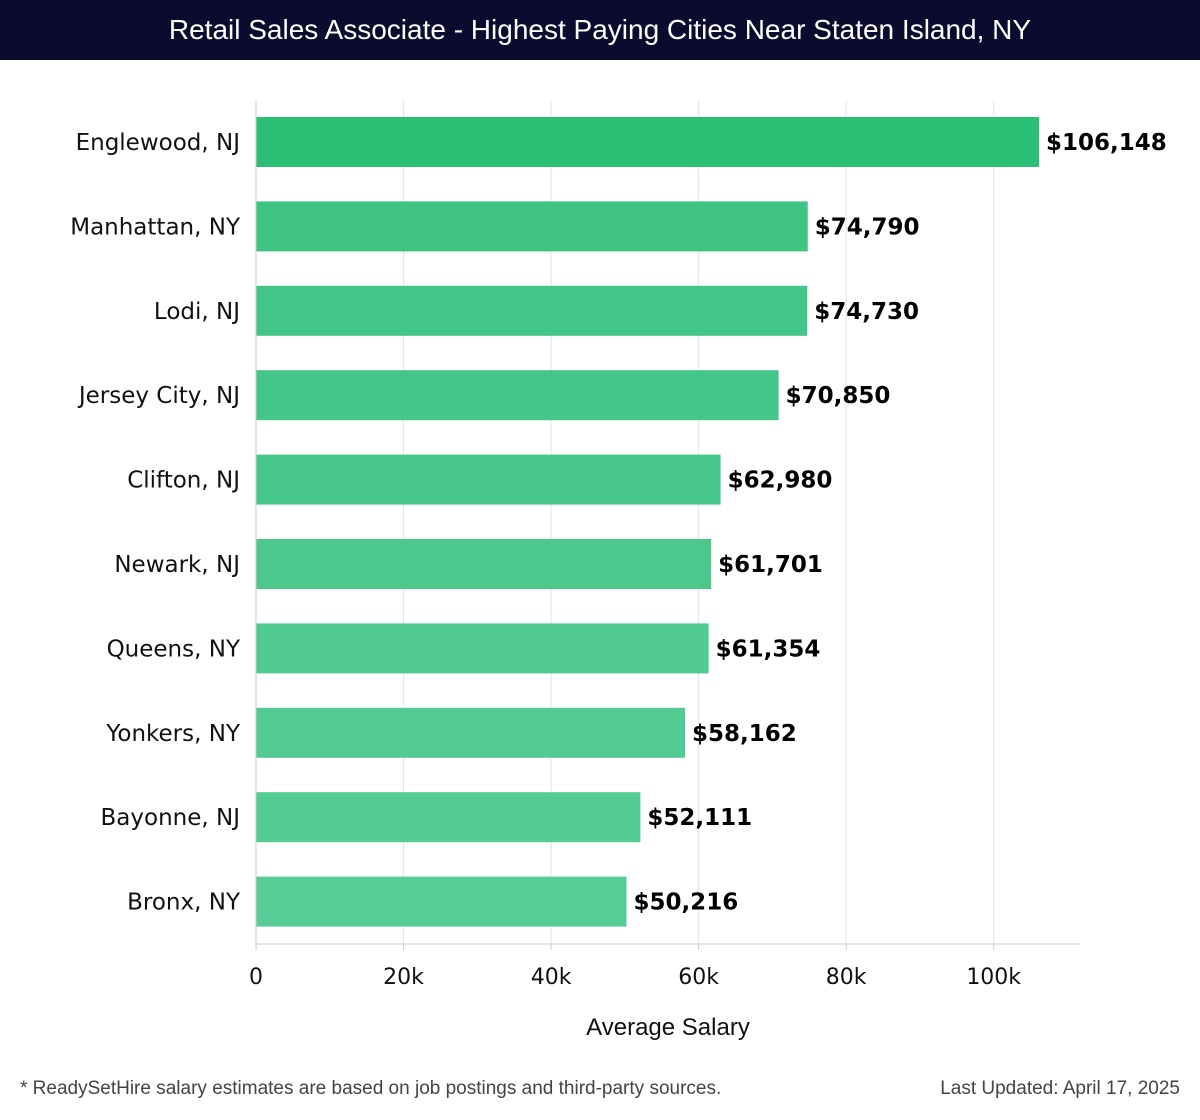 This screenshot has width=1200, height=1120. I want to click on value-label: $106,148, so click(1106, 143).